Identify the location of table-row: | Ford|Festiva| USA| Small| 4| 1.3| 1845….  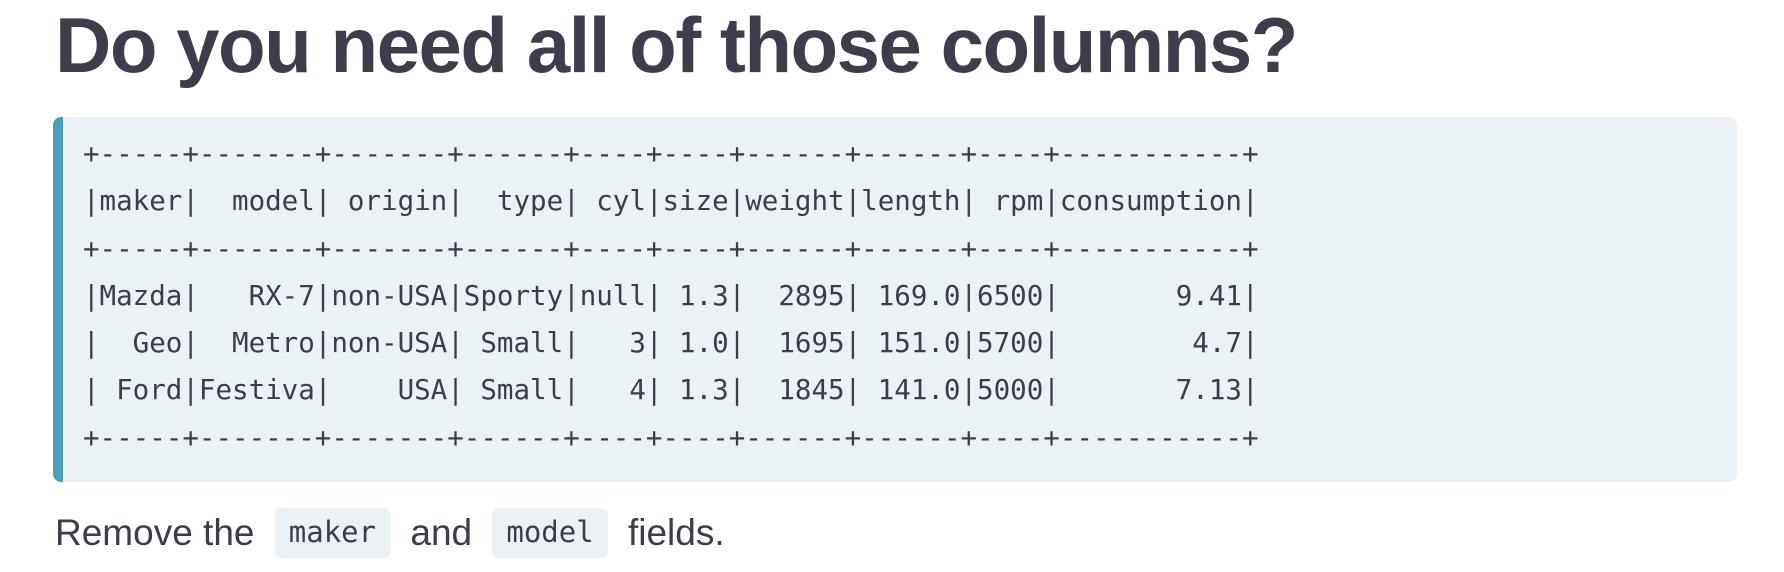
(671, 390).